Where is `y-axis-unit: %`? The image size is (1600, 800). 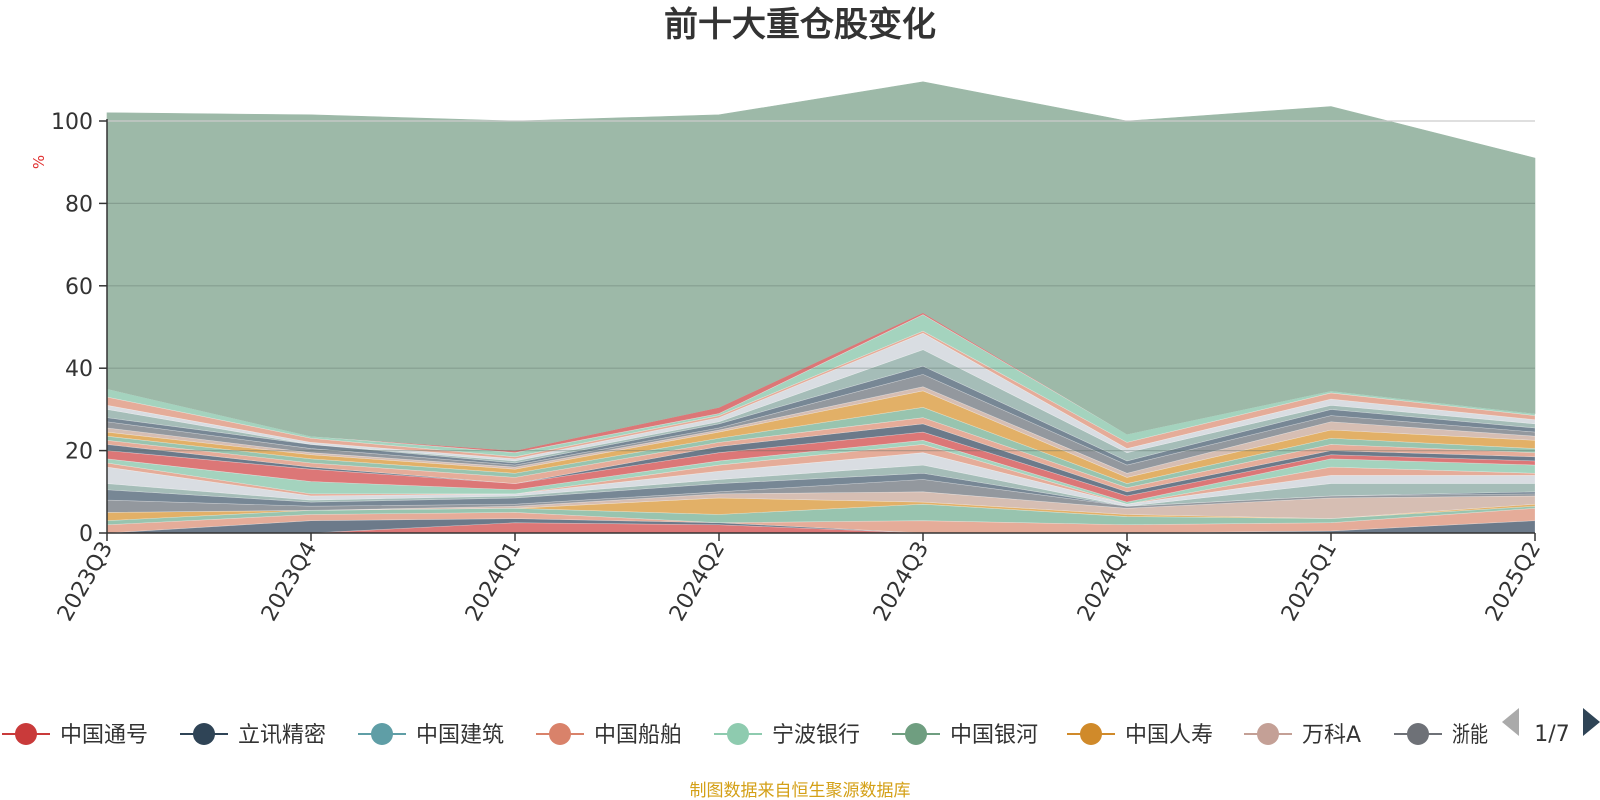 y-axis-unit: % is located at coordinates (39, 162).